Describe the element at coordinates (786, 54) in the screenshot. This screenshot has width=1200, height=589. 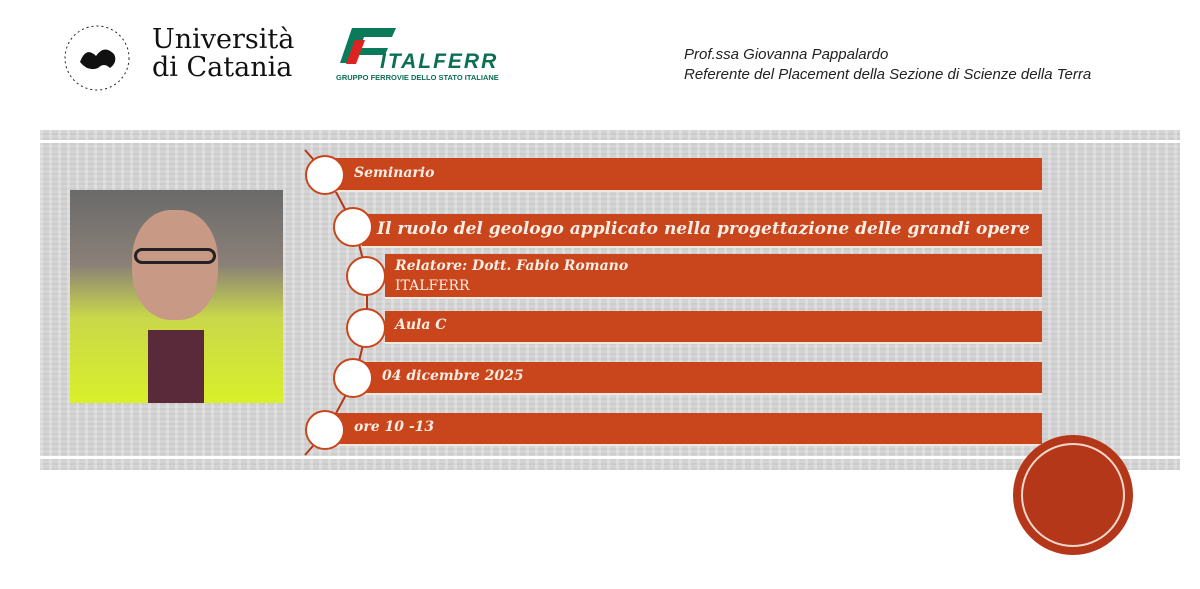
I see `contact-name: Prof.ssa Giovanna Pappalardo` at that location.